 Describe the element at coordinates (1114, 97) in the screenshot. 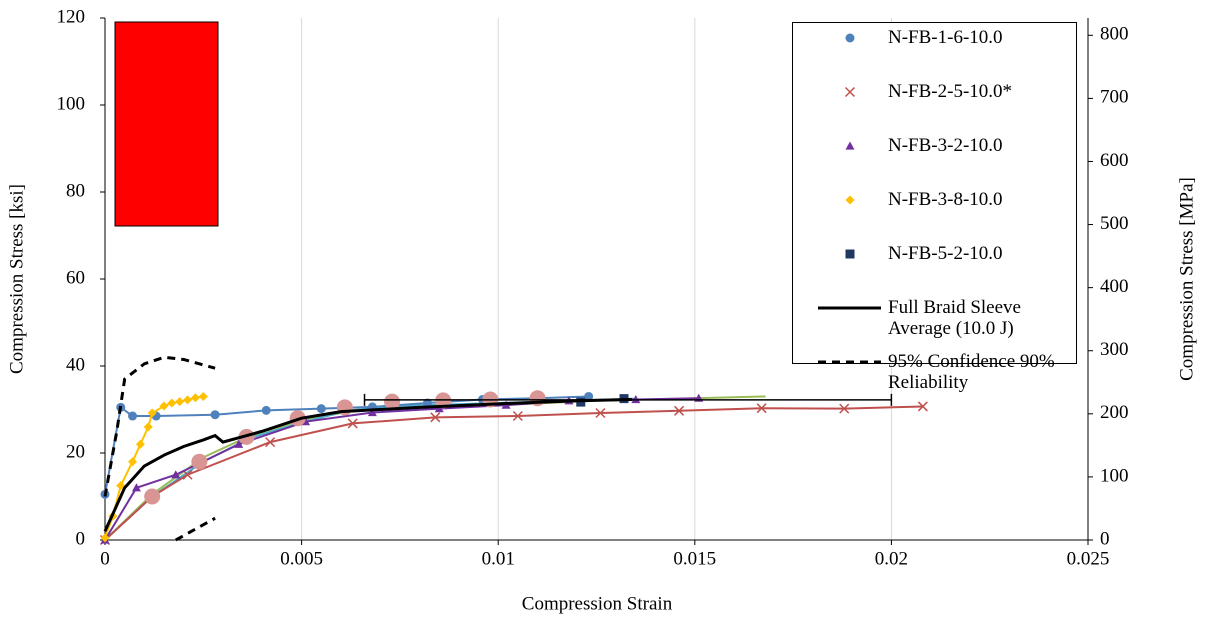

I see `y2-tick-label: 700` at that location.